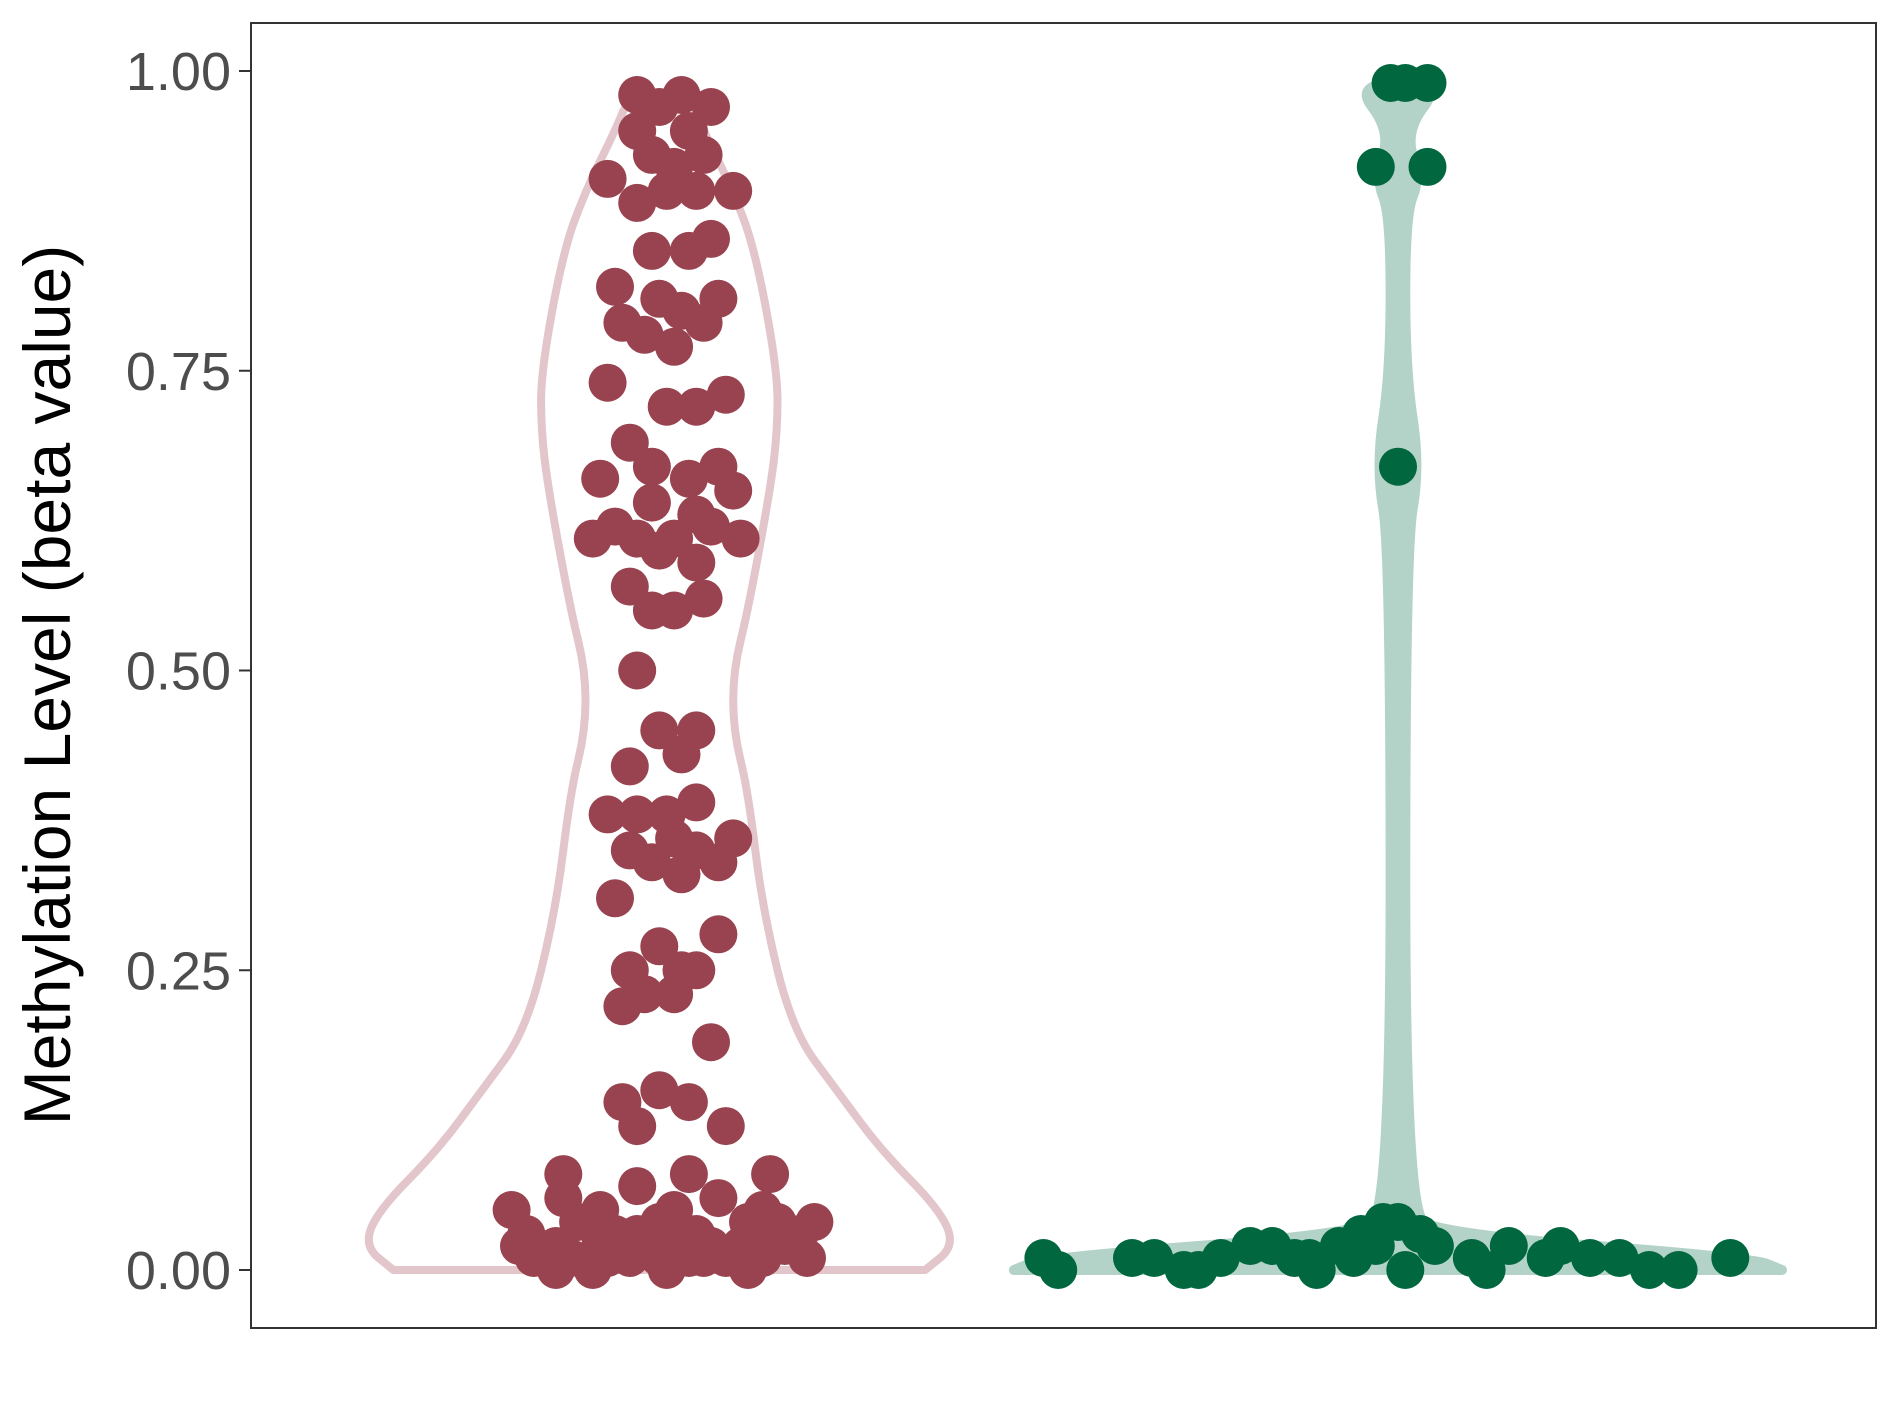  I want to click on y-tick-label: 0.75, so click(178, 372).